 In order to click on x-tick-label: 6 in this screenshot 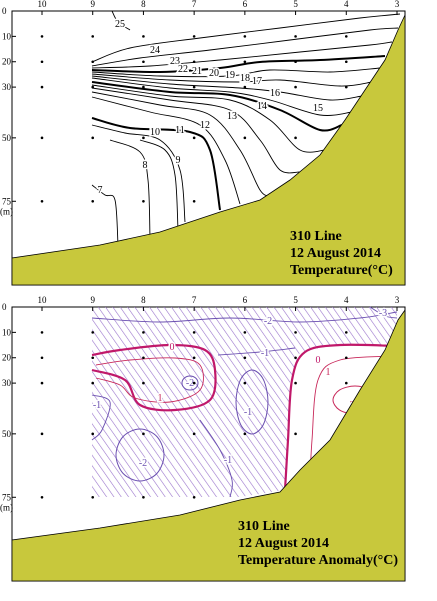, I will do `click(245, 300)`.